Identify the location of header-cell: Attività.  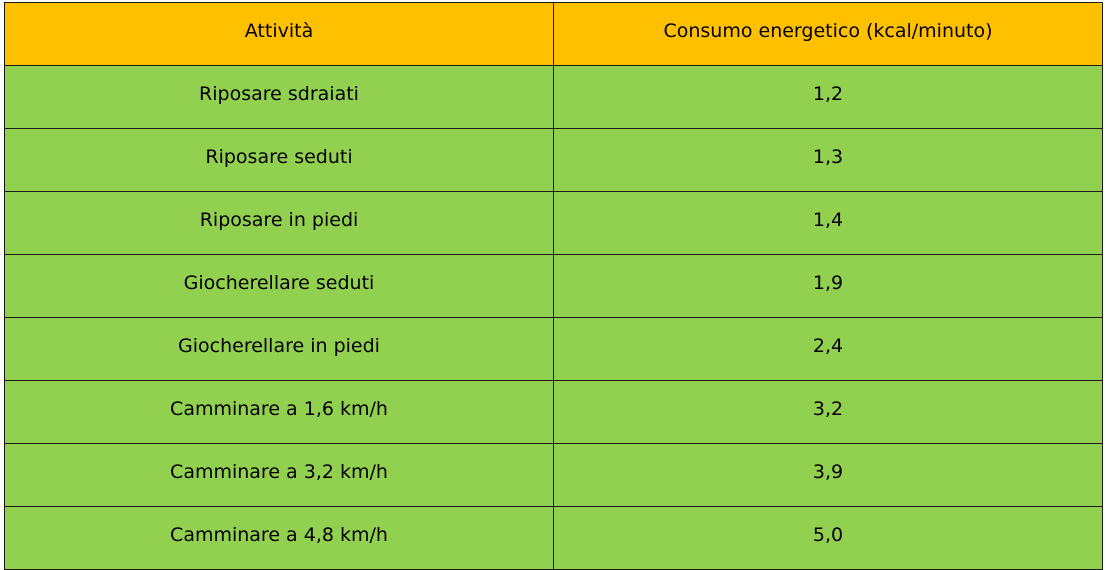
(279, 34).